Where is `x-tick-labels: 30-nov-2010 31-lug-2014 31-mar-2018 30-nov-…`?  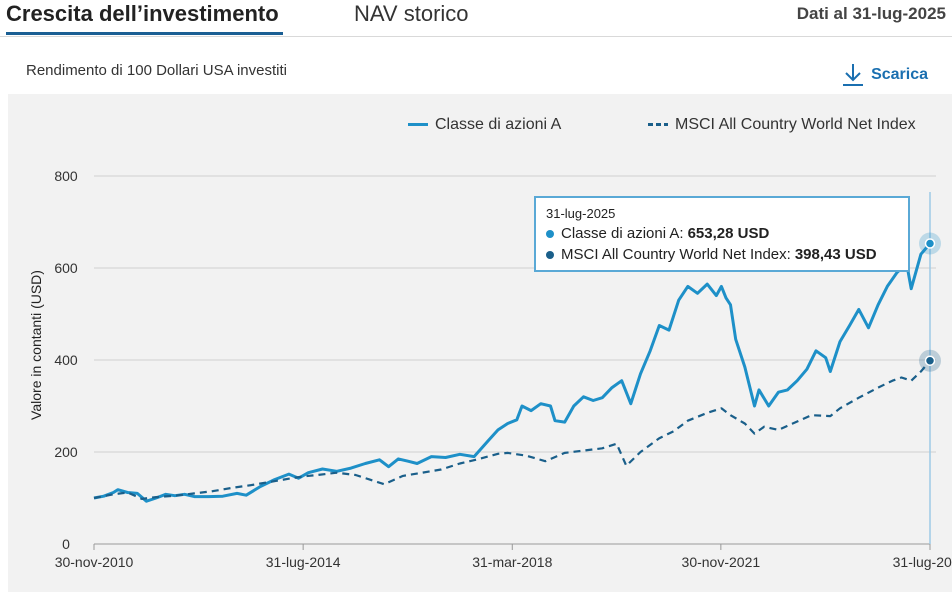
x-tick-labels: 30-nov-2010 31-lug-2014 31-mar-2018 30-nov-… is located at coordinates (503, 562).